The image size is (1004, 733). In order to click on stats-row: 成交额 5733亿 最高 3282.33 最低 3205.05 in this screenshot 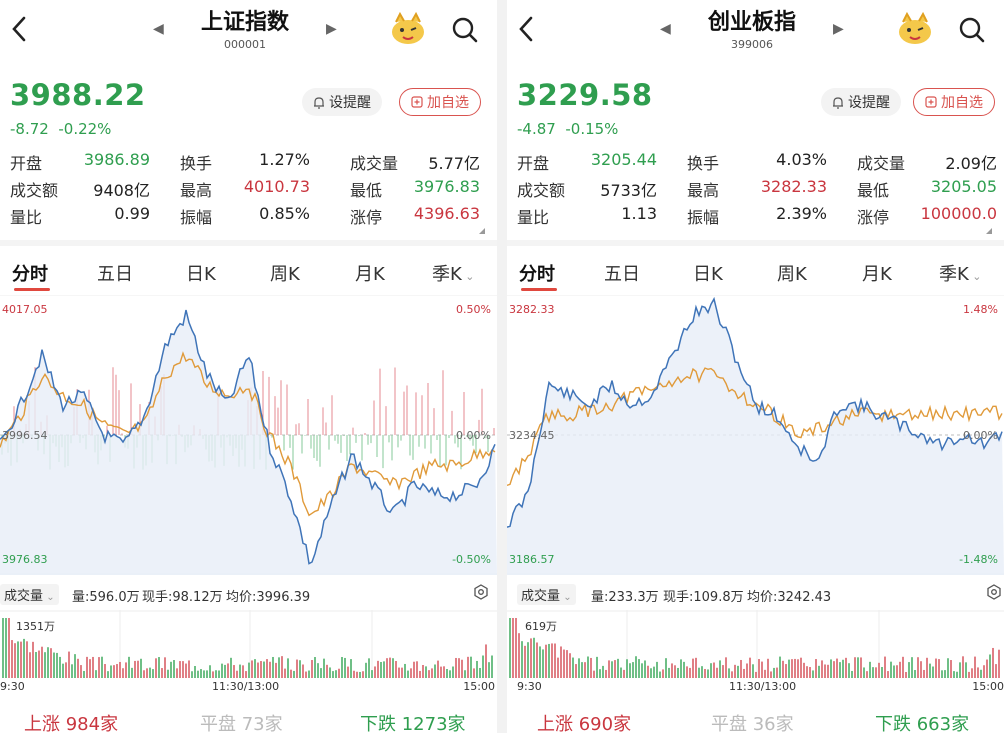, I will do `click(757, 190)`.